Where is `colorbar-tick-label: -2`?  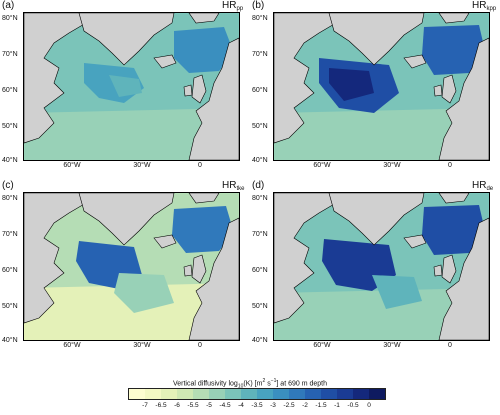 colorbar-tick-label: -2 is located at coordinates (305, 405).